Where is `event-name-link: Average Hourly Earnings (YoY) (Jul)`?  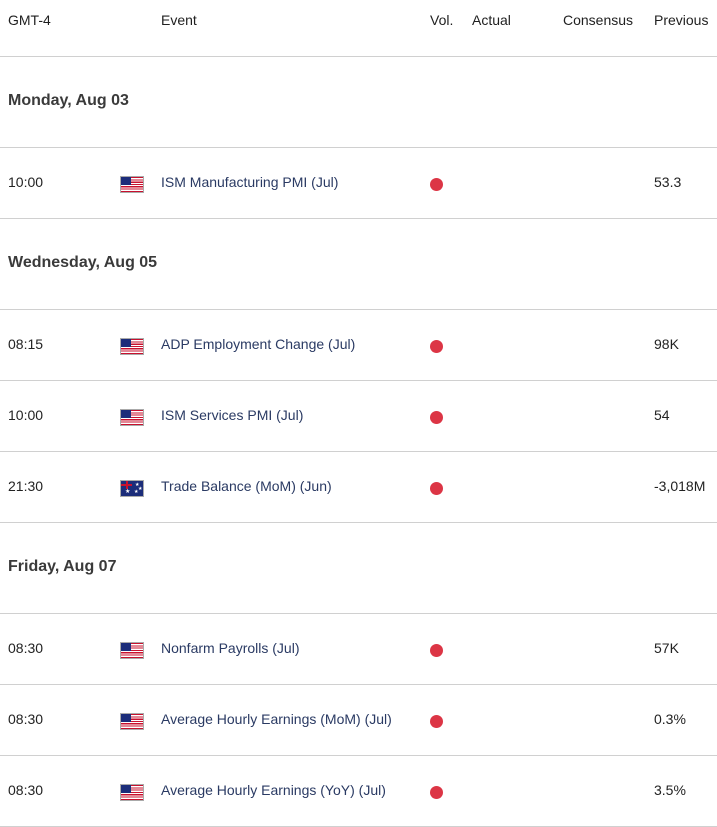
event-name-link: Average Hourly Earnings (YoY) (Jul) is located at coordinates (273, 790).